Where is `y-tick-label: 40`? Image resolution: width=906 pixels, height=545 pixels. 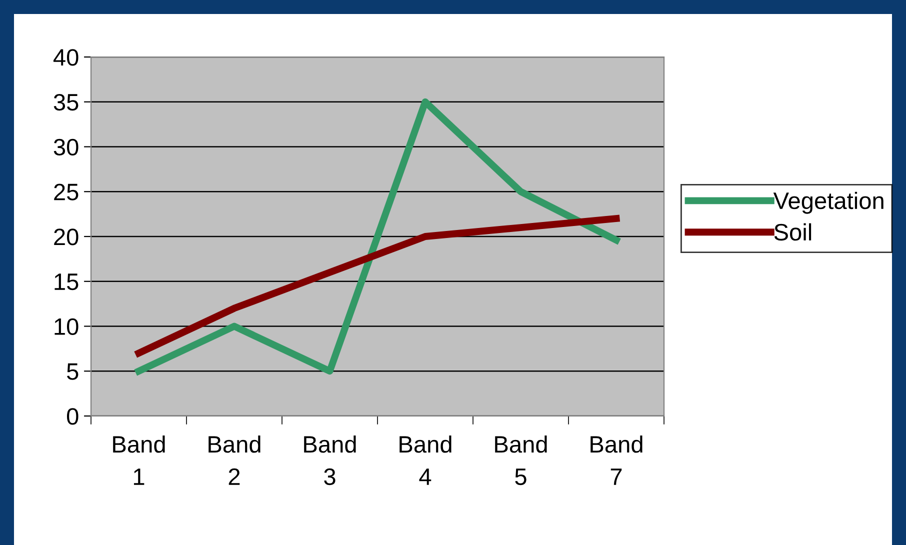
y-tick-label: 40 is located at coordinates (65, 57).